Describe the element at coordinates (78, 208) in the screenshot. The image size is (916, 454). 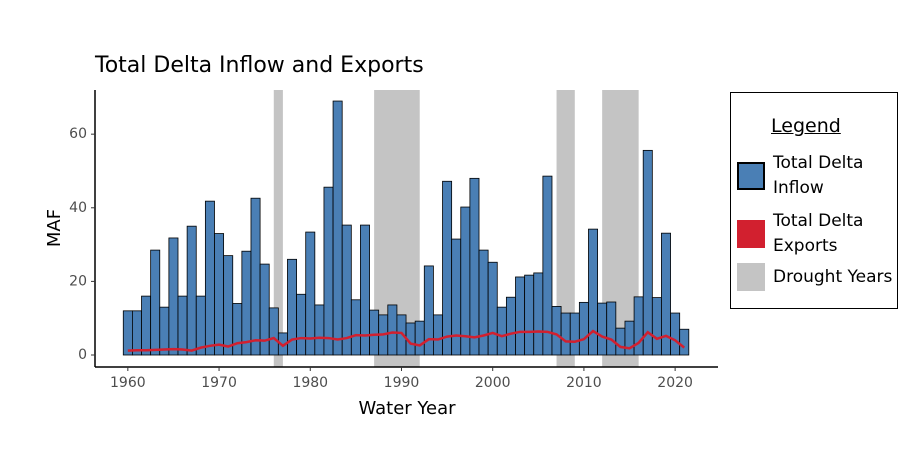
I see `y-tick-label: 40` at that location.